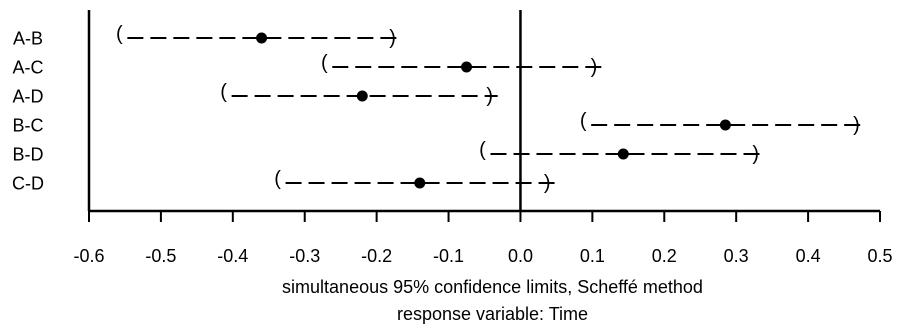 This screenshot has width=910, height=329. I want to click on x-tick-label: -0.6, so click(88, 256).